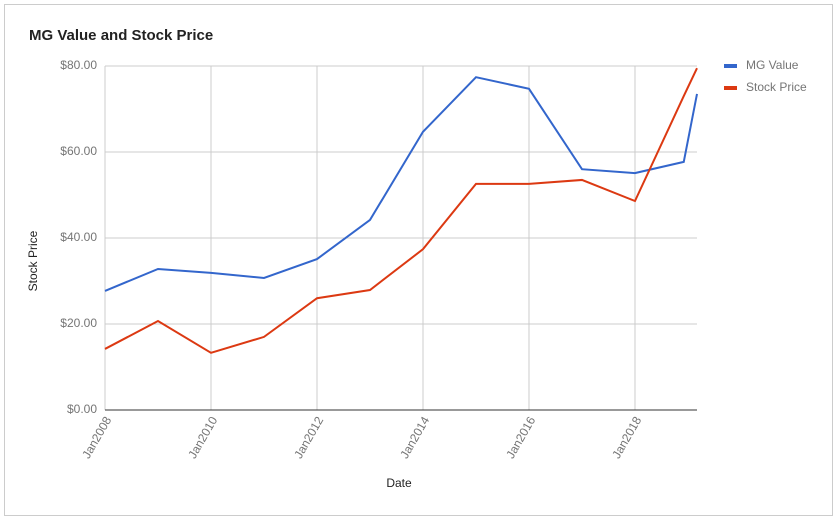  Describe the element at coordinates (121, 35) in the screenshot. I see `chart-title: MG Value and Stock Price` at that location.